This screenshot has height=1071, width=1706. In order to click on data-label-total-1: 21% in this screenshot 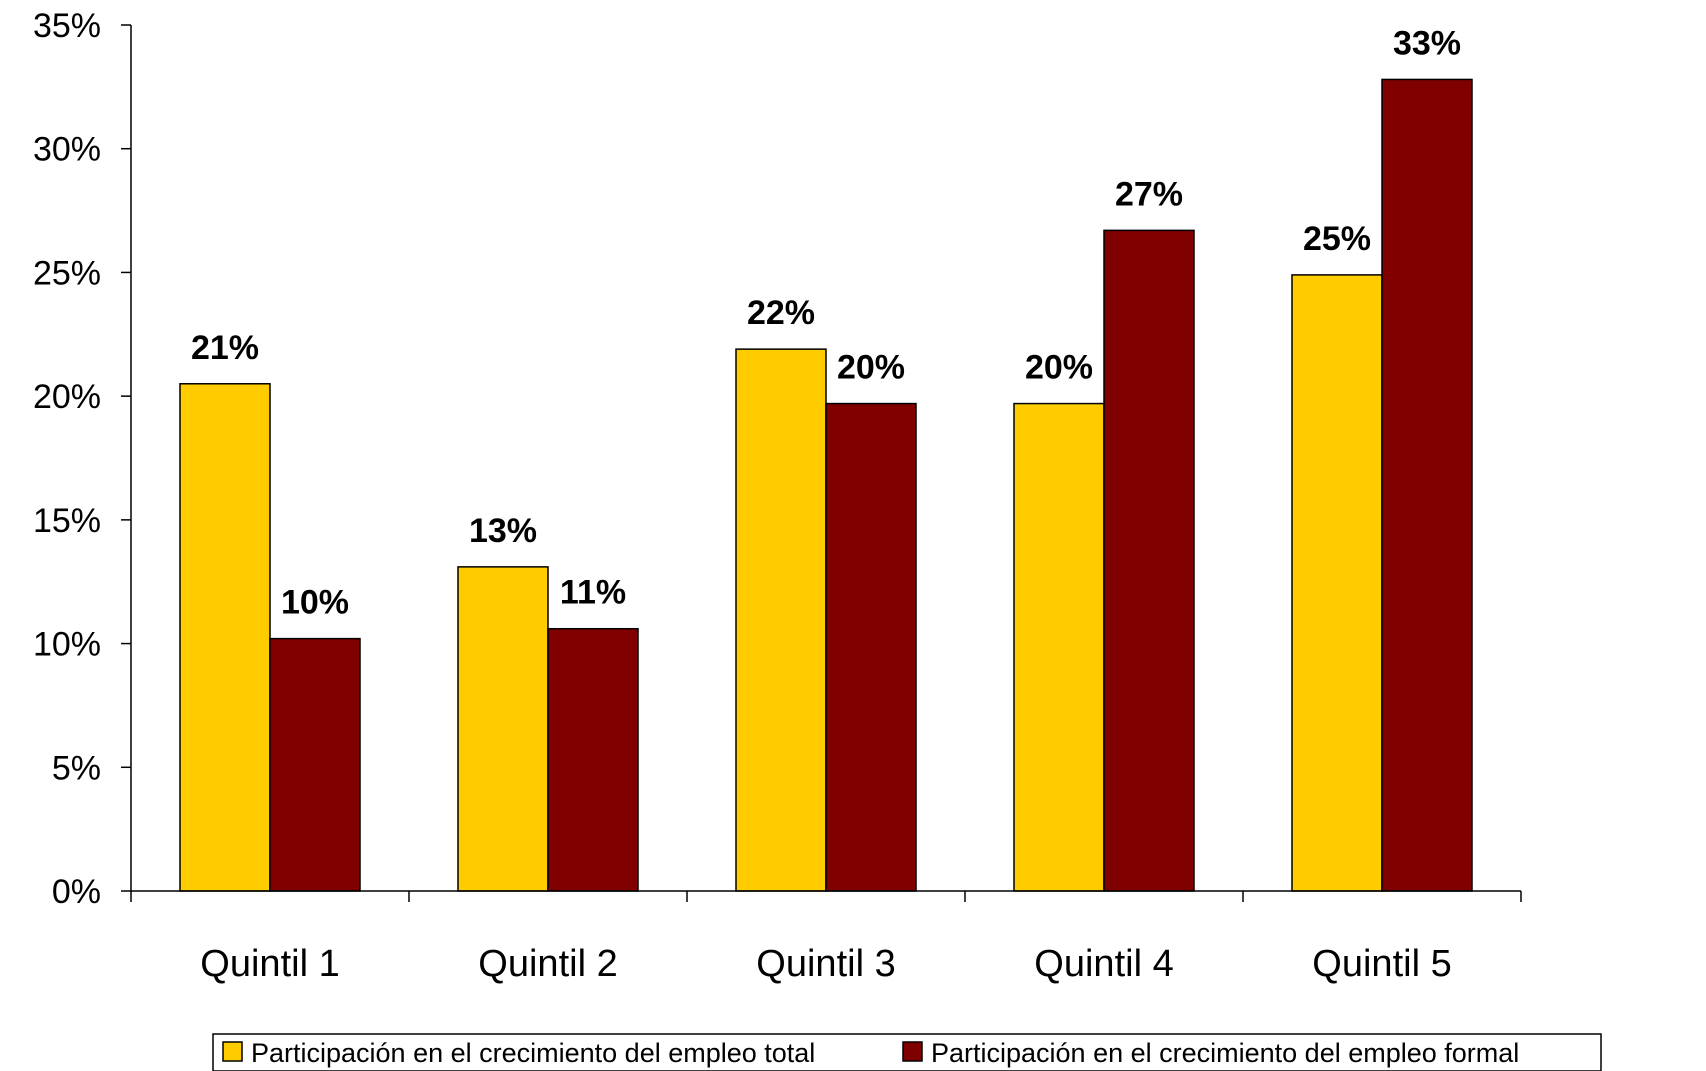, I will do `click(225, 348)`.